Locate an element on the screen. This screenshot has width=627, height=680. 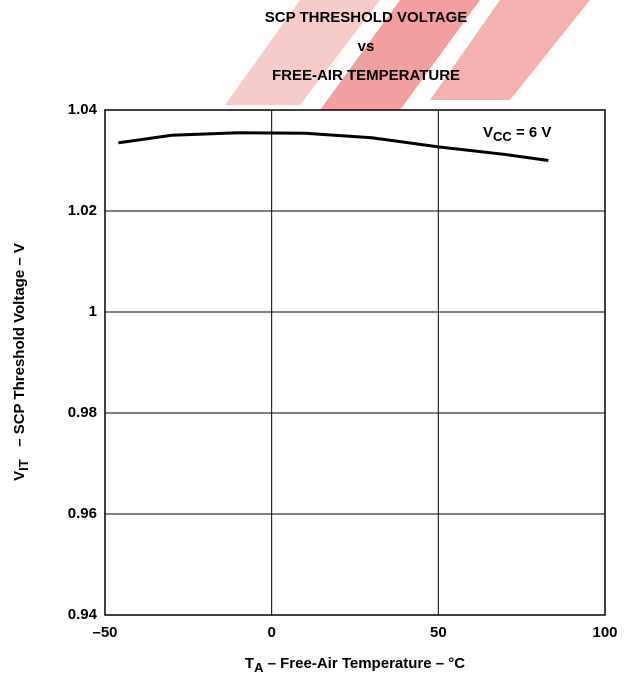
y-tick-label: 1.02 is located at coordinates (82, 210).